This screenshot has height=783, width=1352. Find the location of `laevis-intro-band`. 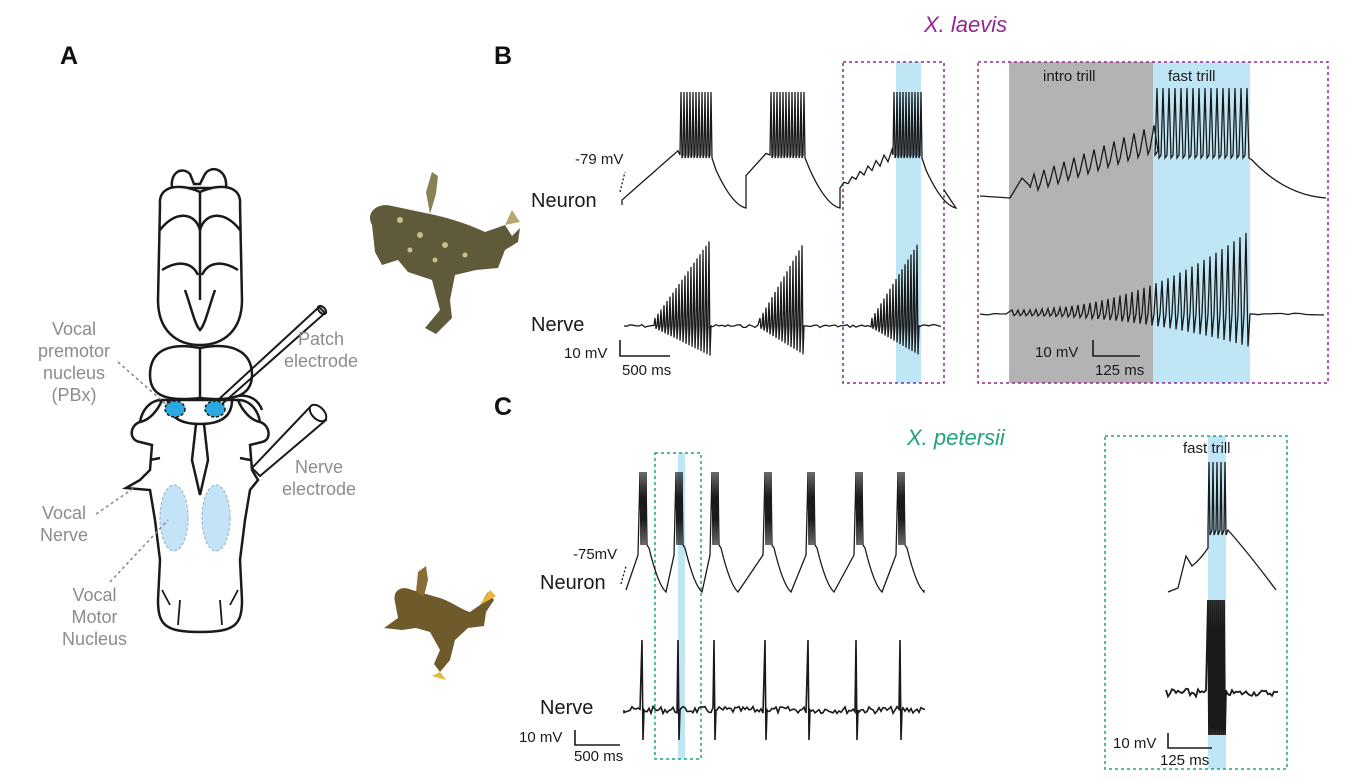

laevis-intro-band is located at coordinates (1081, 222).